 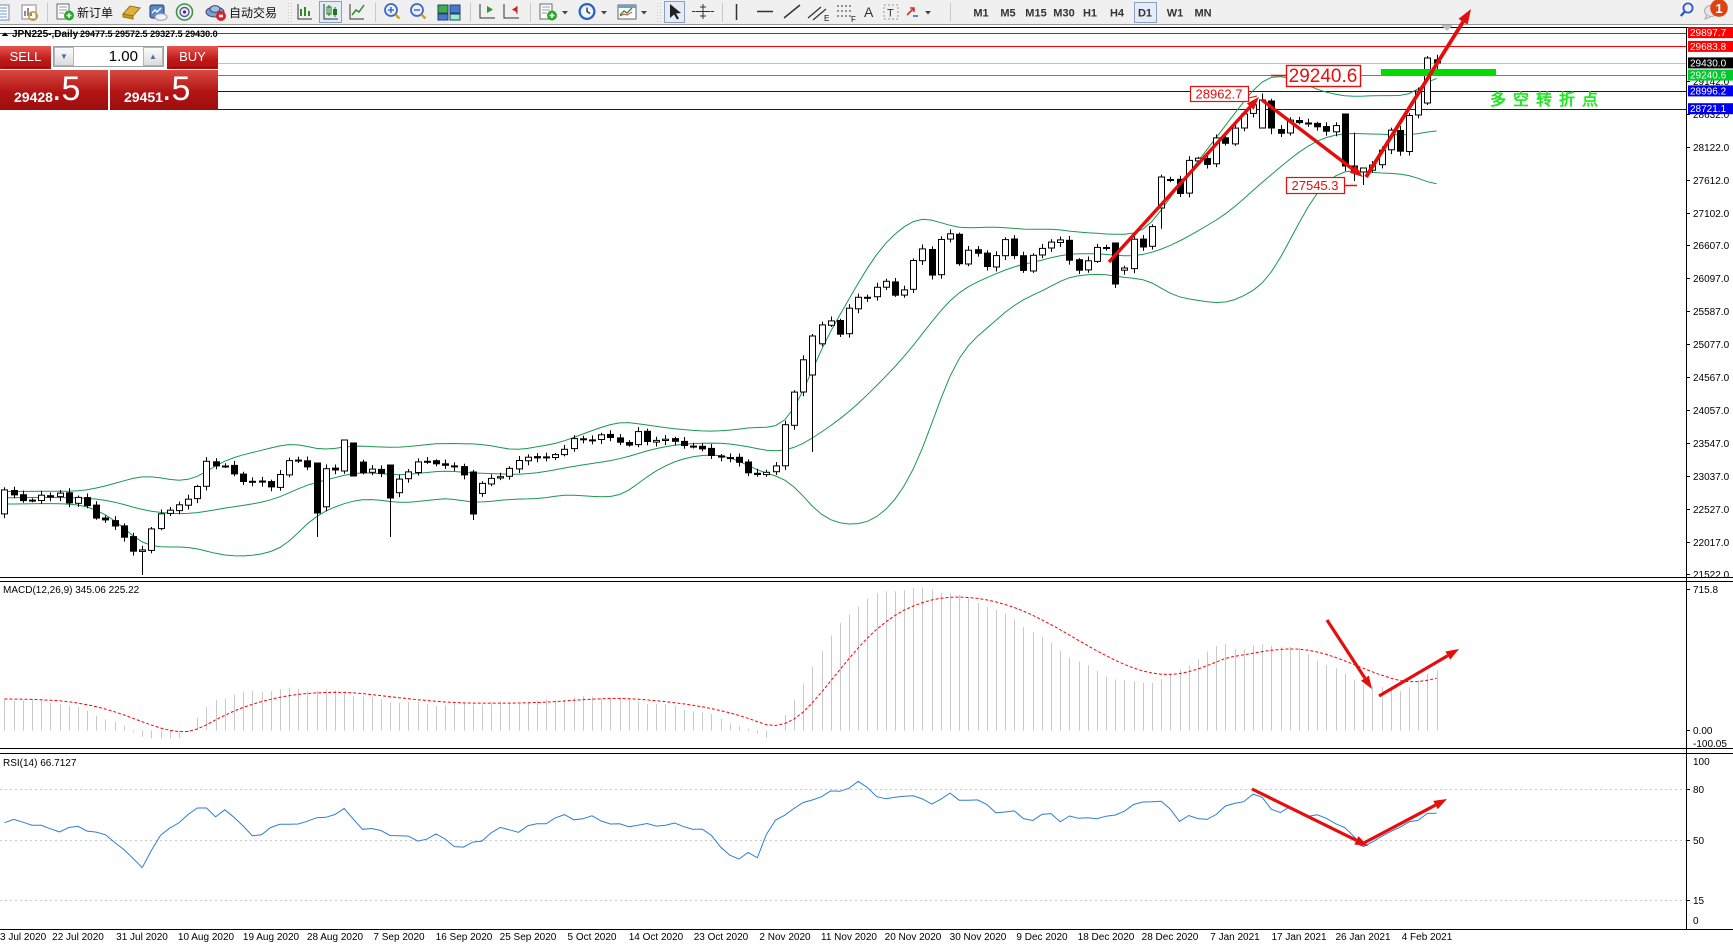 What do you see at coordinates (1696, 921) in the screenshot?
I see `svg-text: 0` at bounding box center [1696, 921].